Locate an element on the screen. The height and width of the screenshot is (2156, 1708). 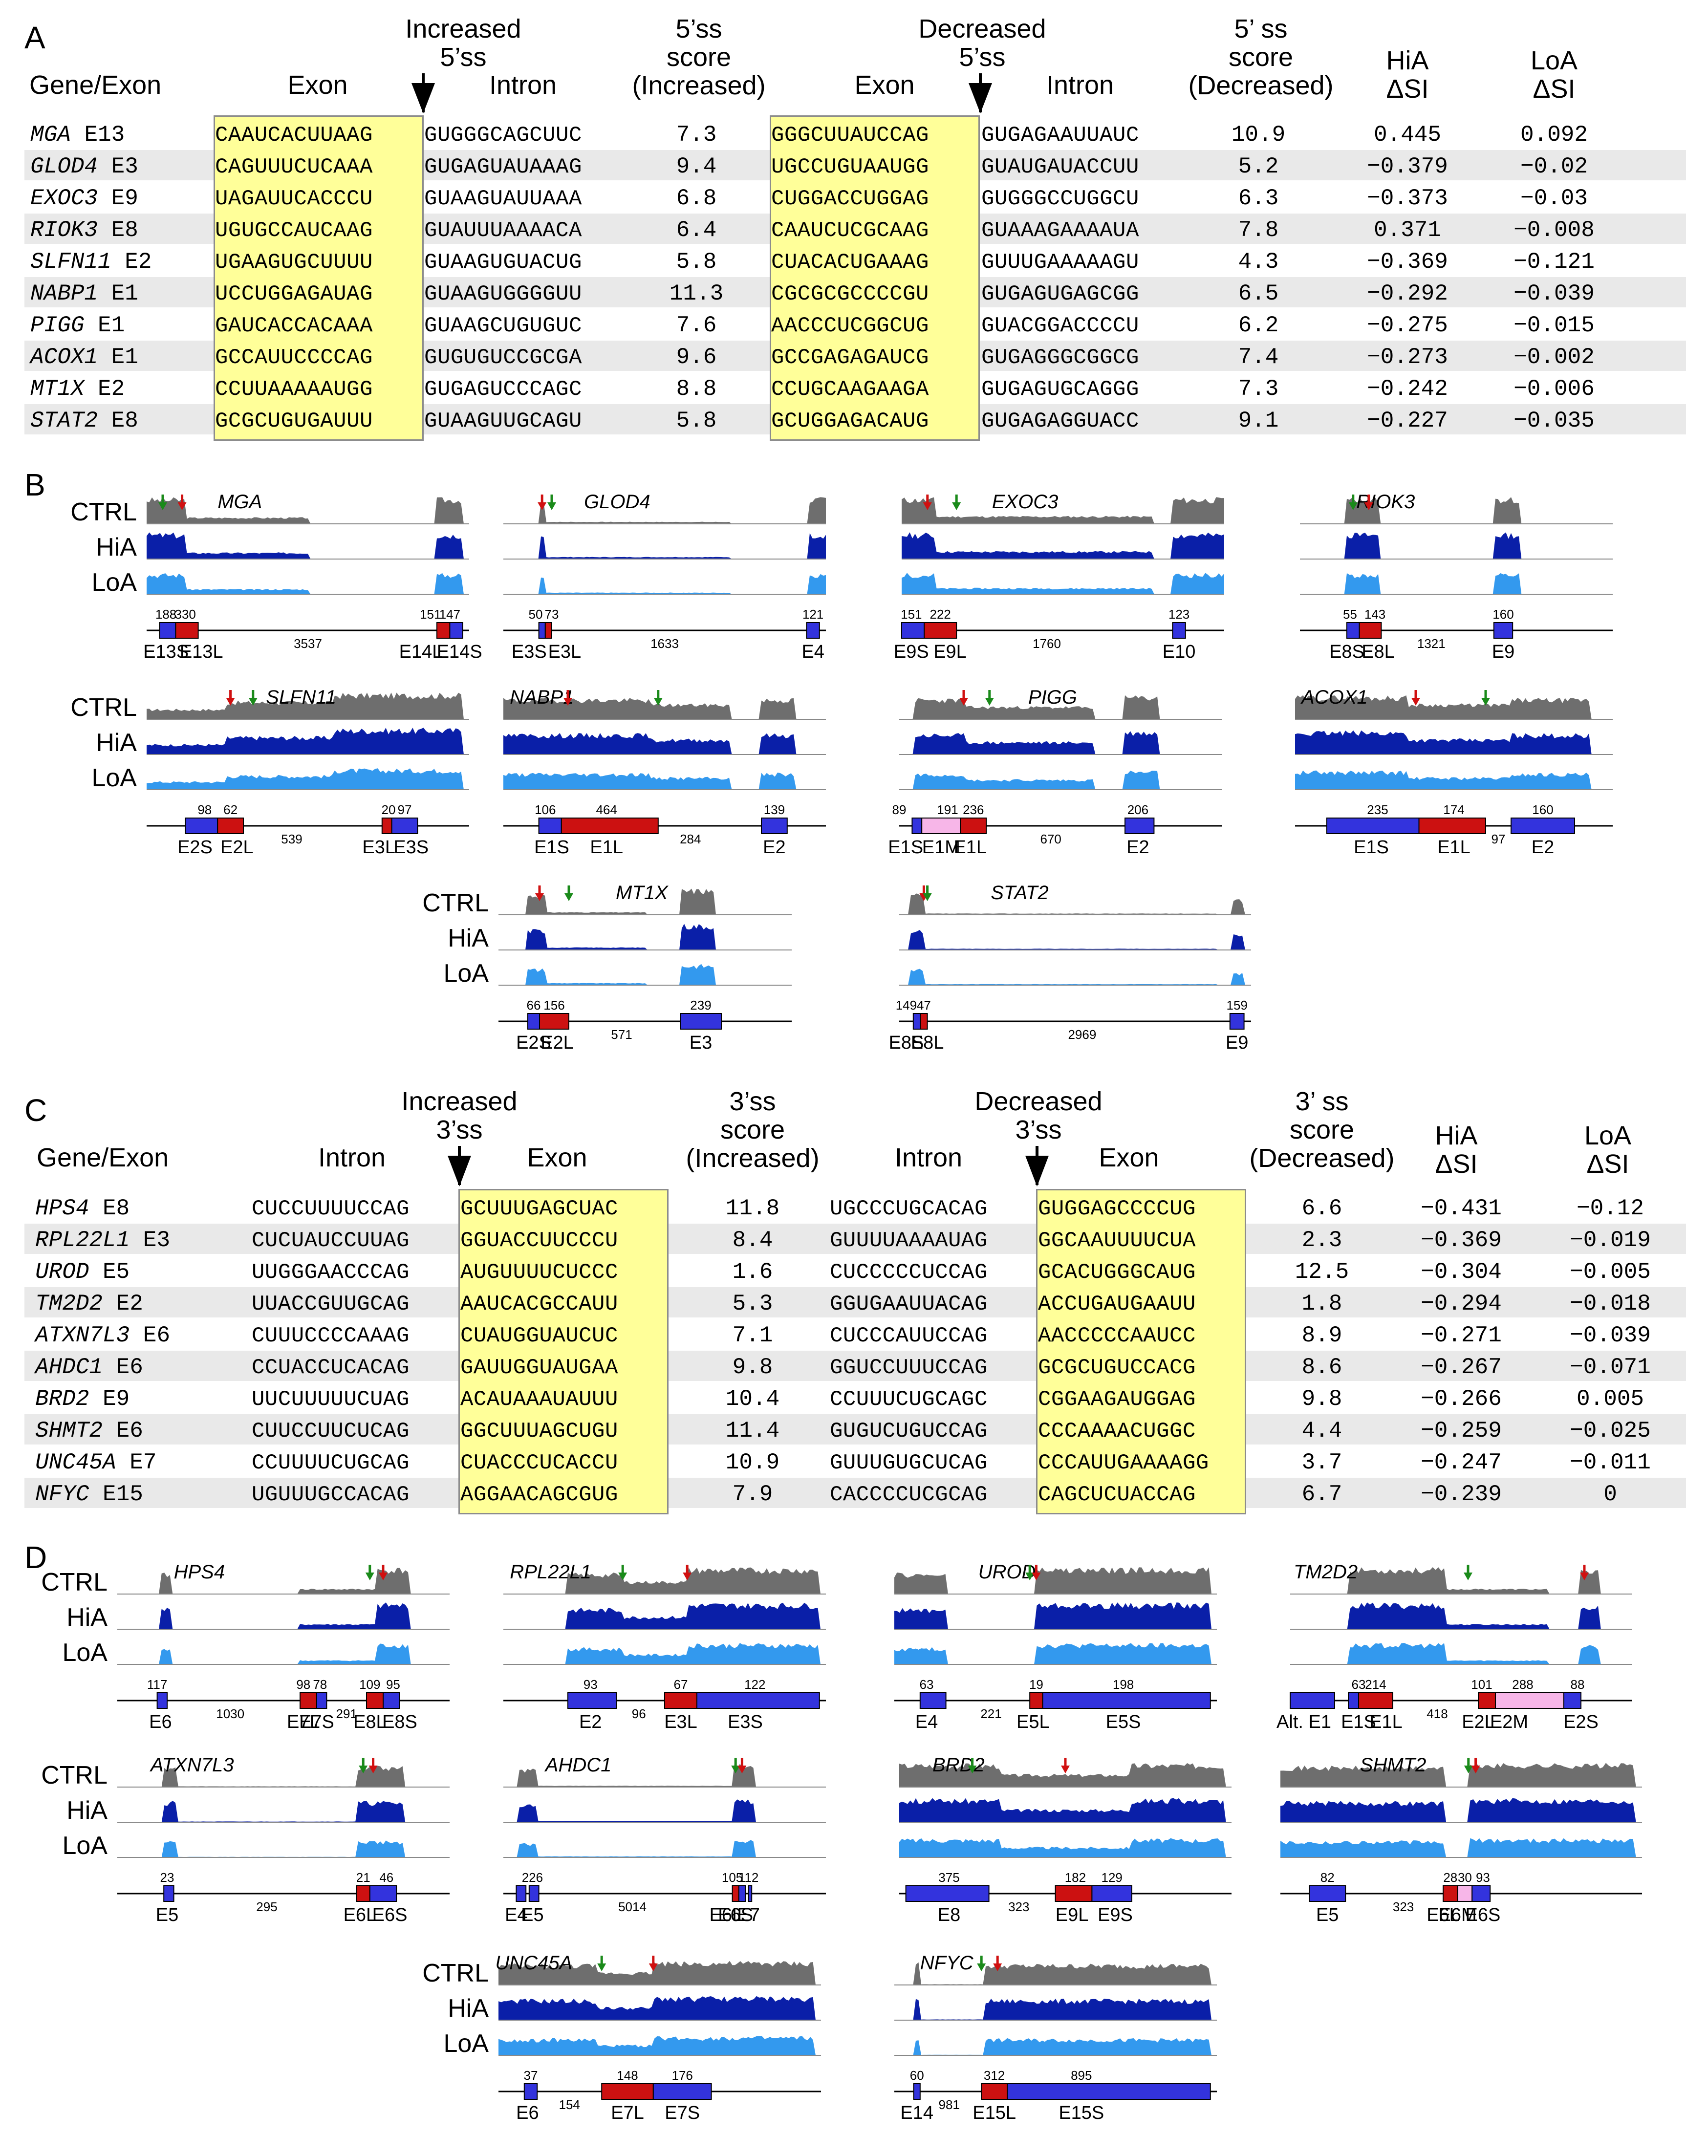
exon-label: E8S is located at coordinates (906, 1043).